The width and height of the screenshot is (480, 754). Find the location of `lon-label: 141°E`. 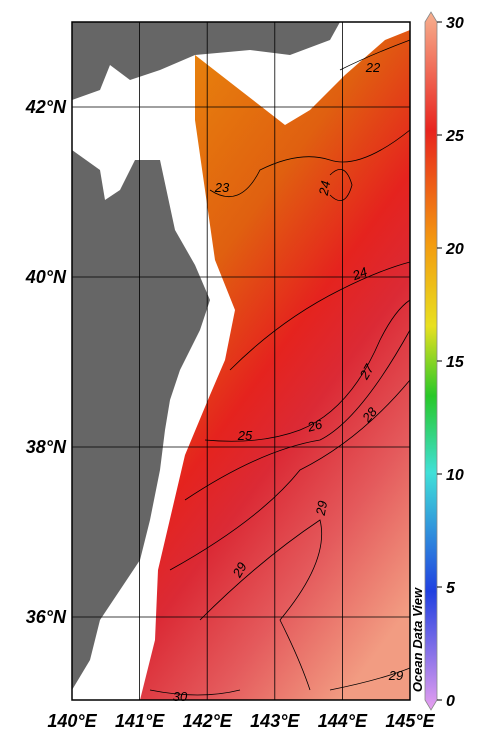

lon-label: 141°E is located at coordinates (140, 721).